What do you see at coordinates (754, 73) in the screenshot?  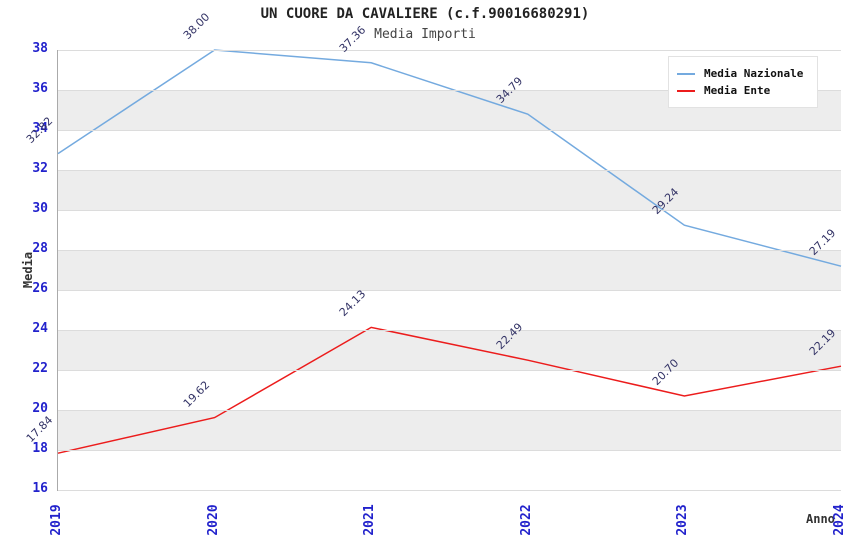 I see `legend-label-nazionale: Media Nazionale` at bounding box center [754, 73].